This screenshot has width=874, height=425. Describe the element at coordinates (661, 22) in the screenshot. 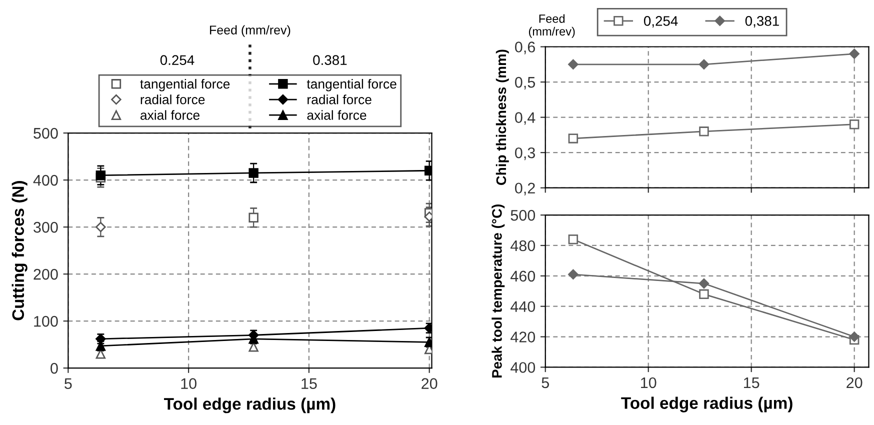

I see `legend-label: 0,254` at that location.